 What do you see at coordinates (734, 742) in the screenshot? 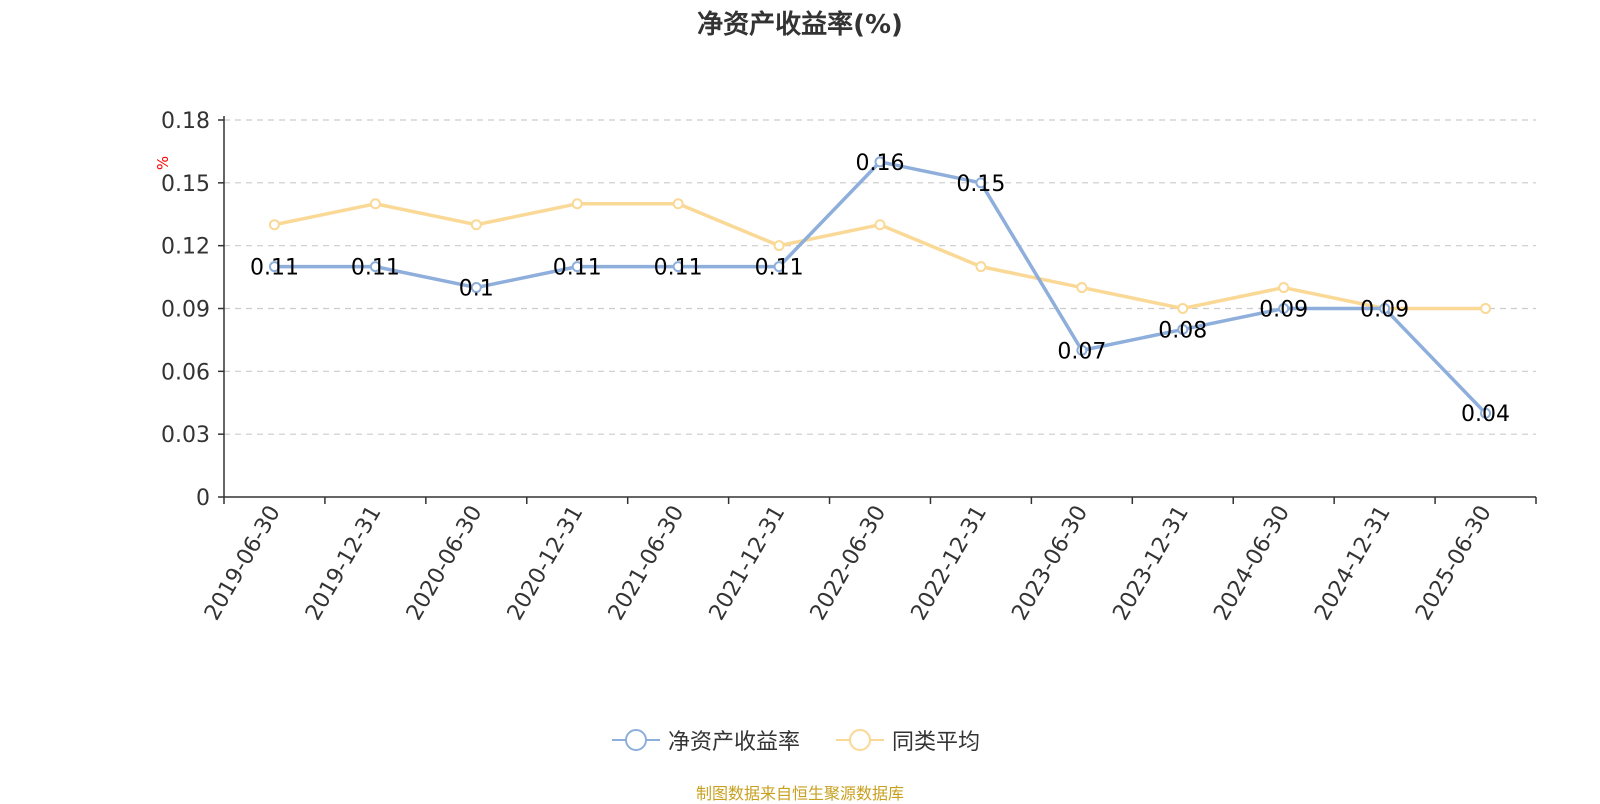
I see `legend-label-roe: 净资产收益率` at bounding box center [734, 742].